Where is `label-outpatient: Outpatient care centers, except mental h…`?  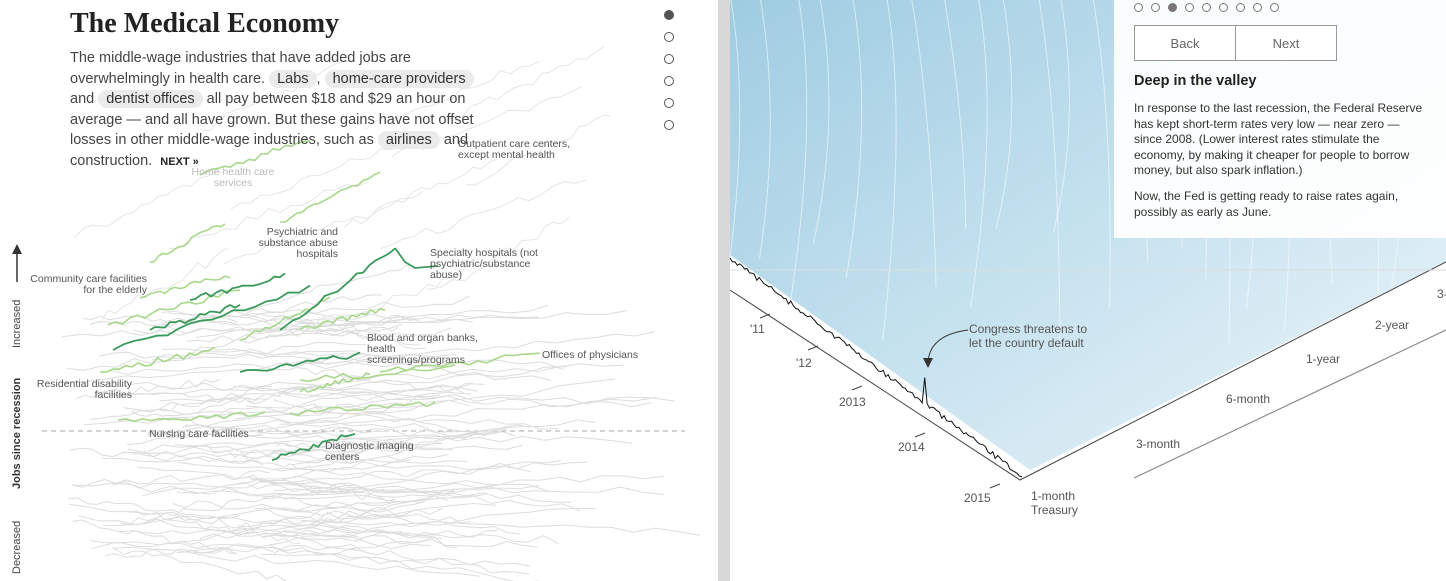
label-outpatient: Outpatient care centers, except mental h… is located at coordinates (514, 149).